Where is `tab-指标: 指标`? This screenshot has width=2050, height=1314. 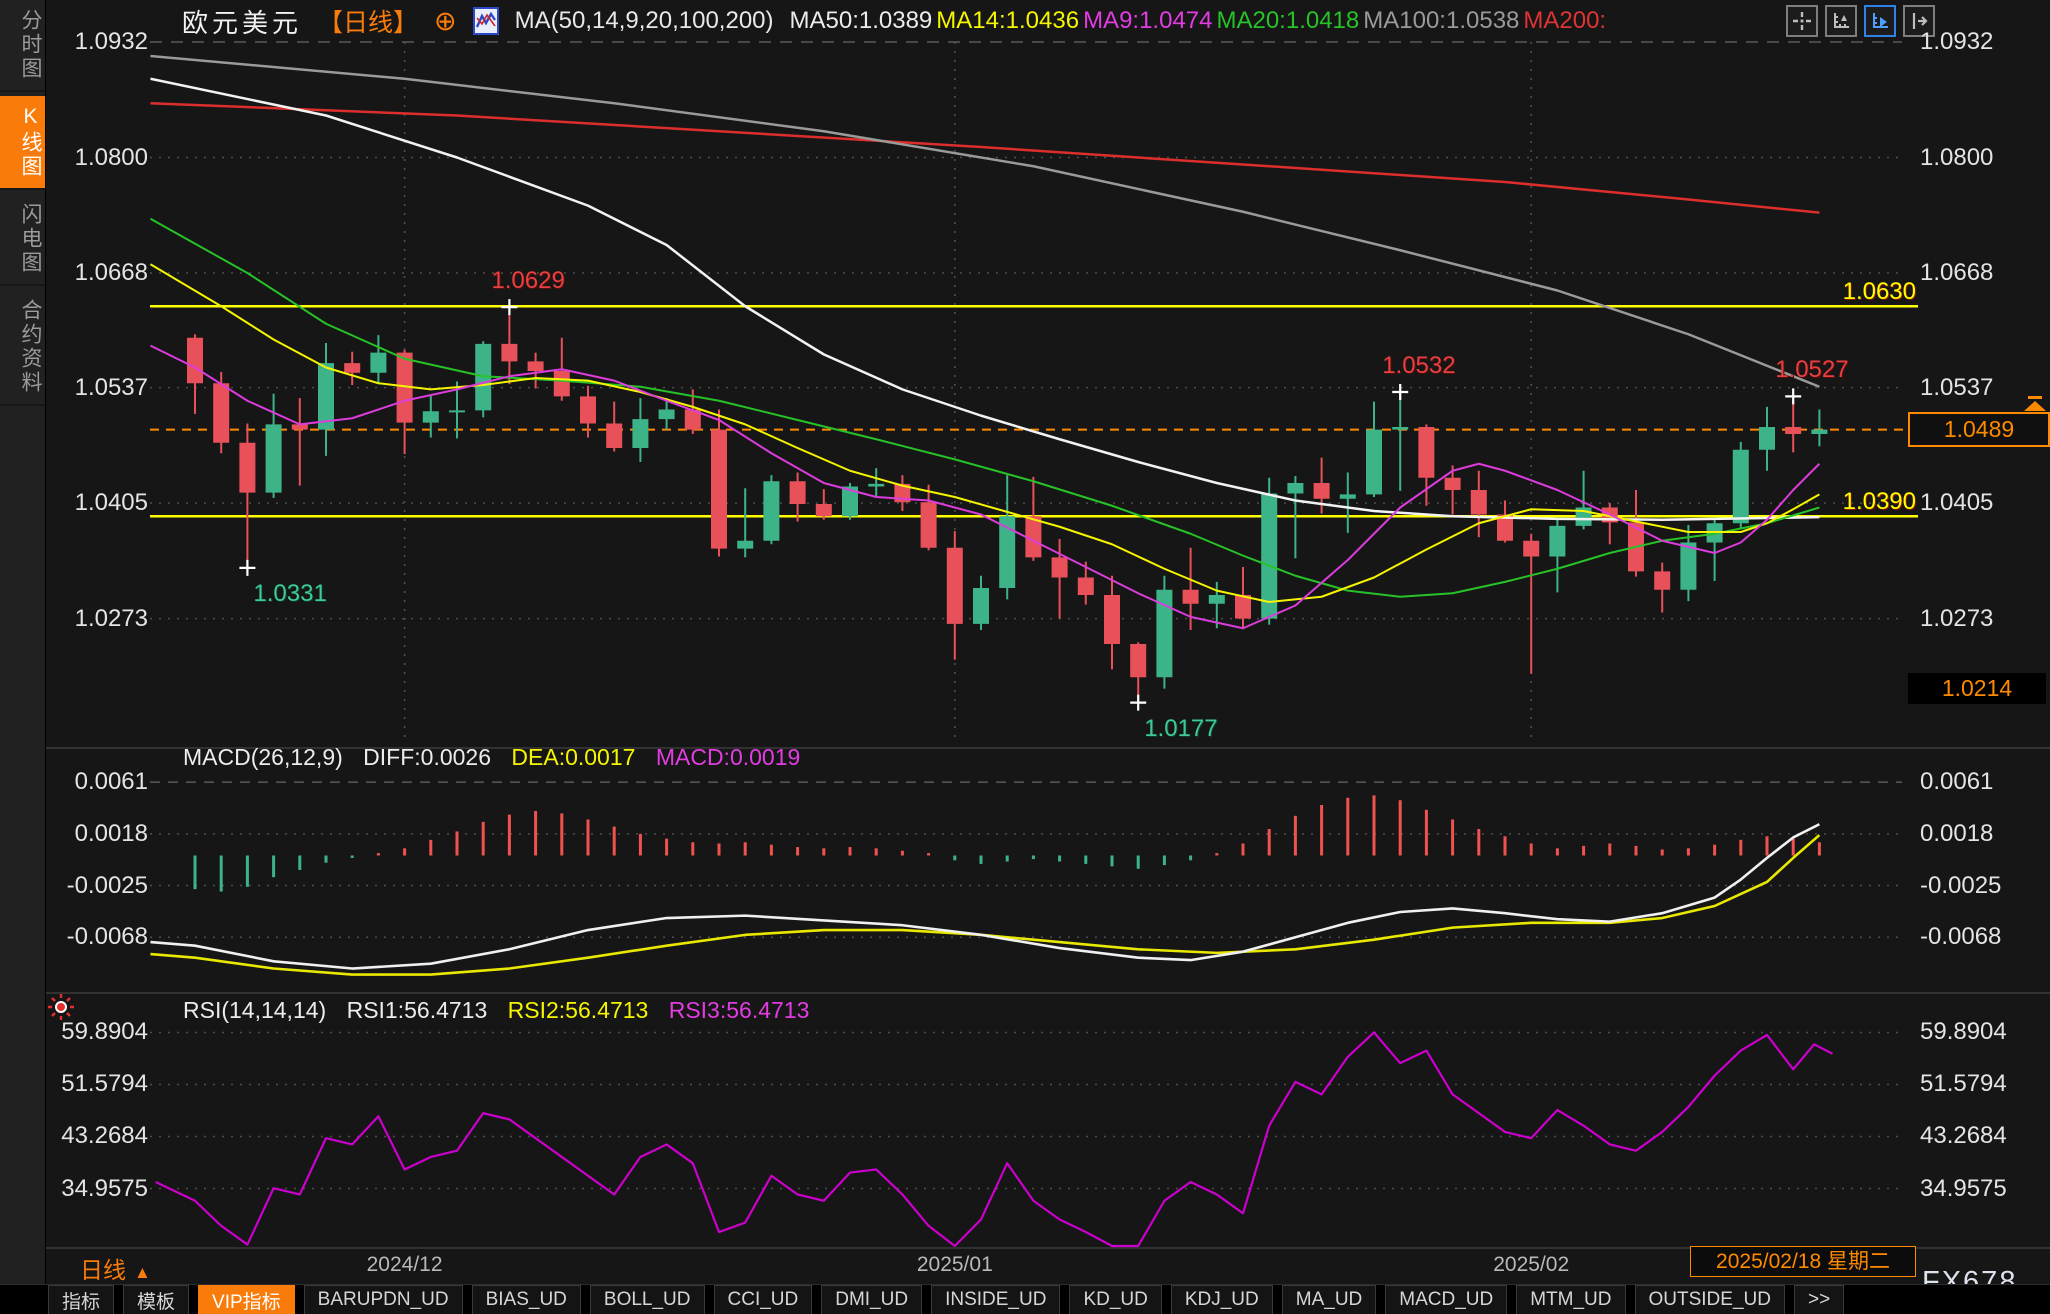
tab-指标: 指标 is located at coordinates (81, 1299).